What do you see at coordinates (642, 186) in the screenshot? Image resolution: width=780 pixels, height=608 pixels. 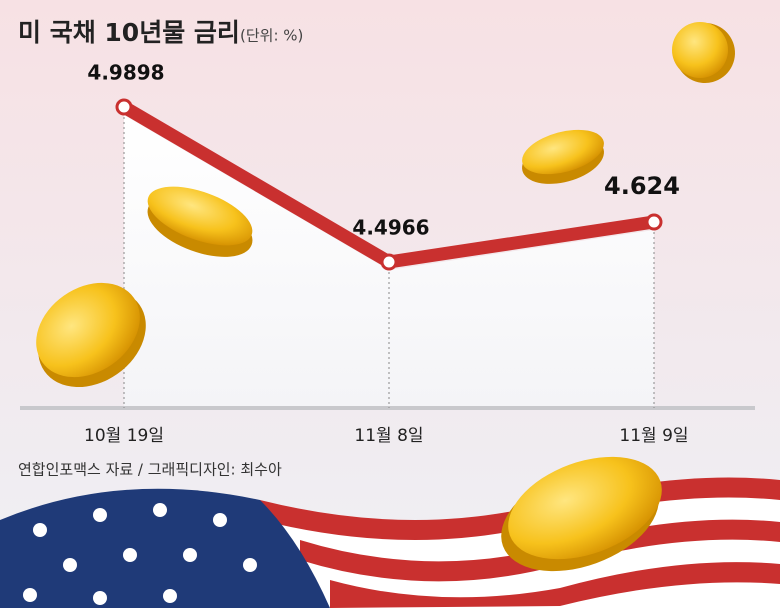 I see `value-label: 4.624` at bounding box center [642, 186].